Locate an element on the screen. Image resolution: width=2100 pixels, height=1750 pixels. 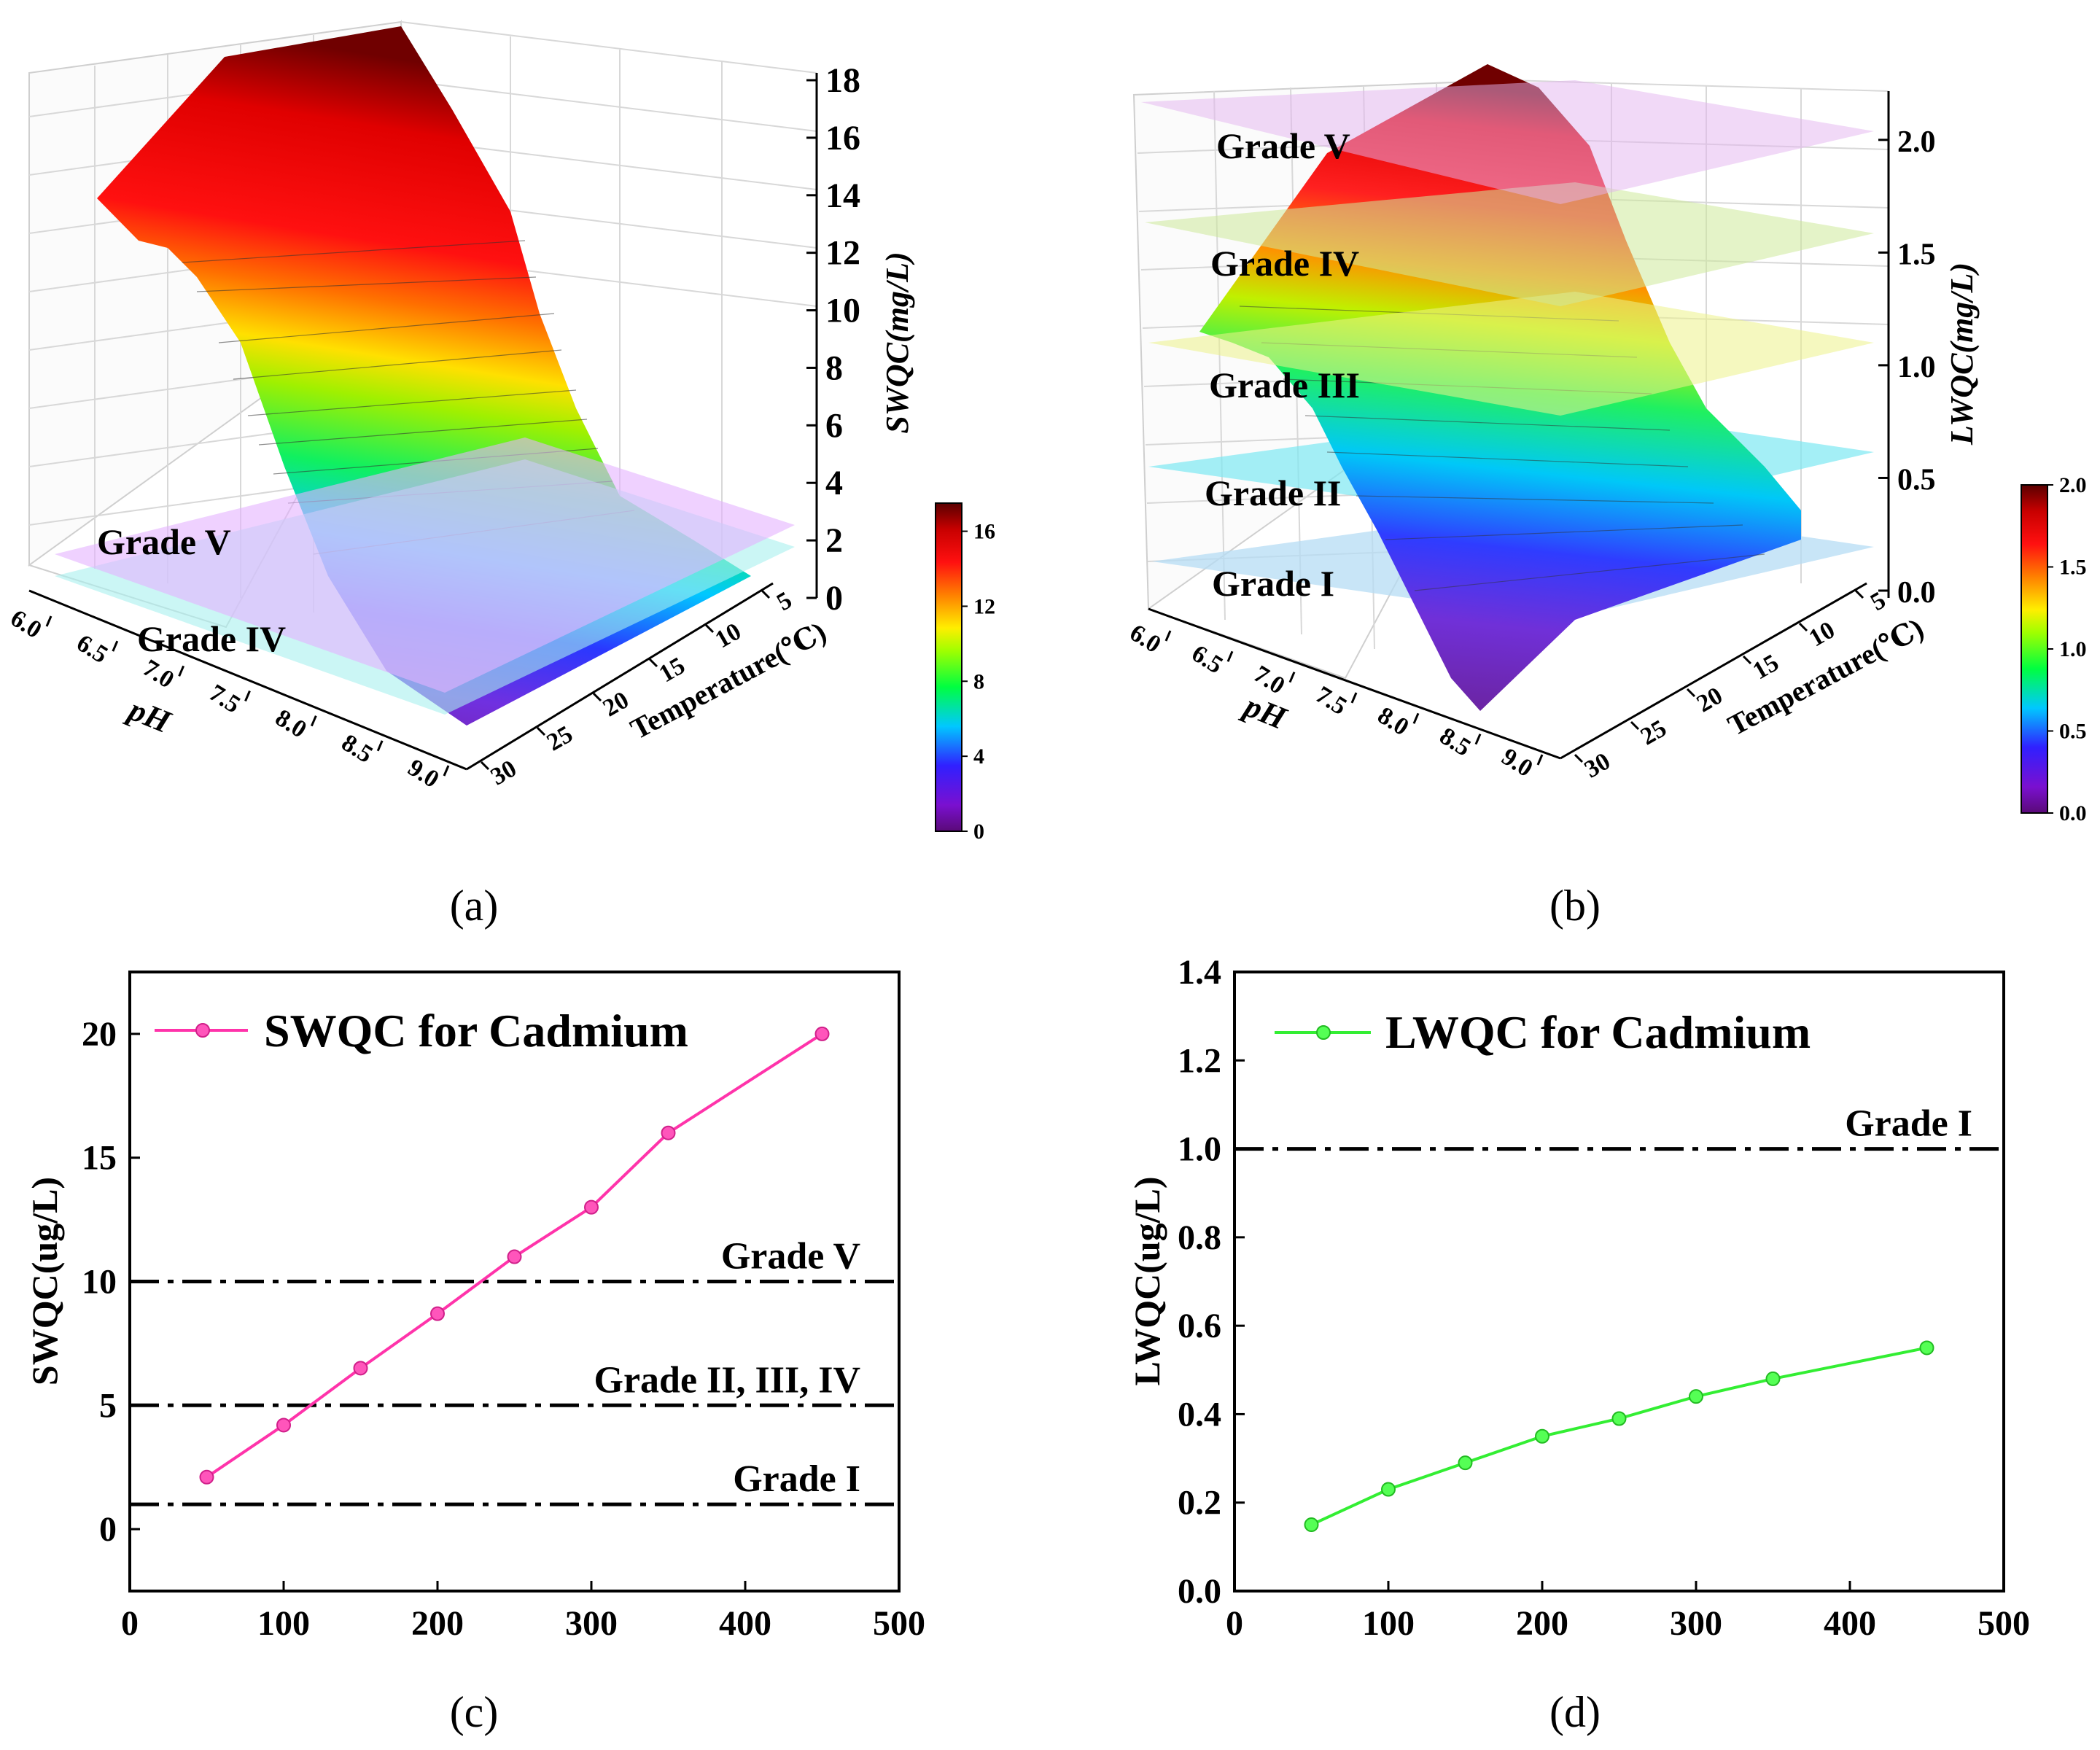
a-ph-tick-label: 8.0 is located at coordinates (291, 724).